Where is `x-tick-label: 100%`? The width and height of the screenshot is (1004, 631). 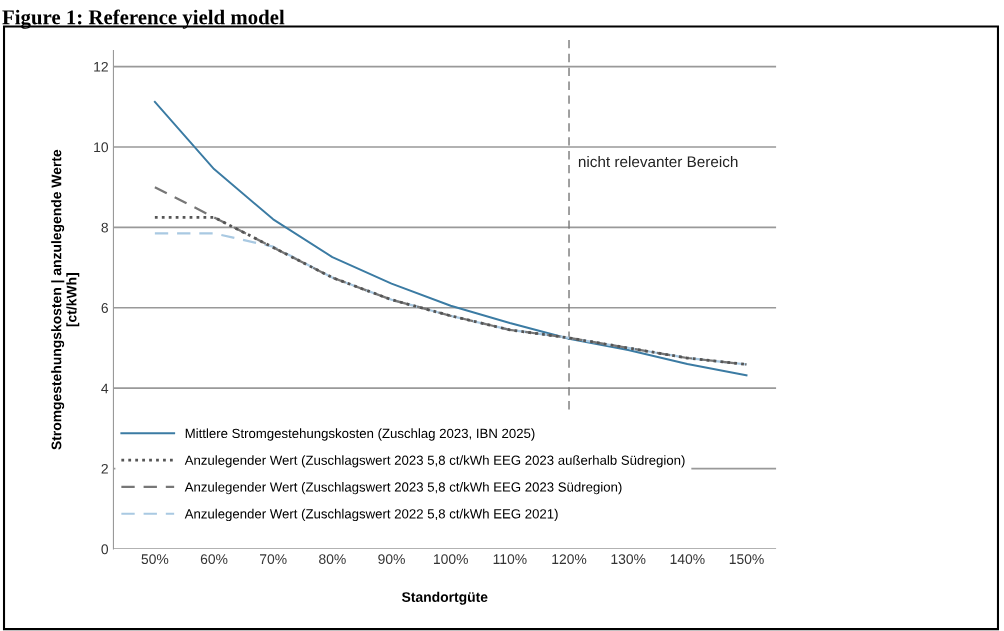
x-tick-label: 100% is located at coordinates (450, 559).